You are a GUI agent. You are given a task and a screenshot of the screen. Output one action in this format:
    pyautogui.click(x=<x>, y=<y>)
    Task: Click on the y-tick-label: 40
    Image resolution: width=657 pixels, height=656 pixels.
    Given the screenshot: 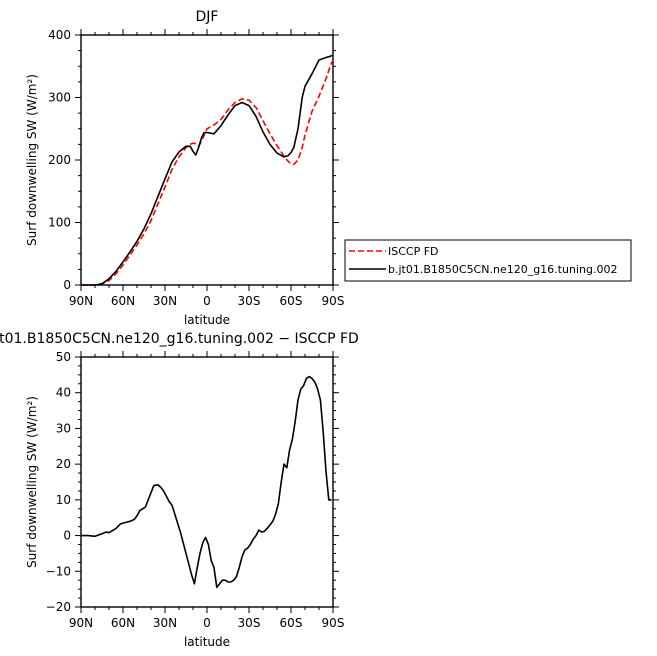 What is the action you would take?
    pyautogui.click(x=63, y=393)
    